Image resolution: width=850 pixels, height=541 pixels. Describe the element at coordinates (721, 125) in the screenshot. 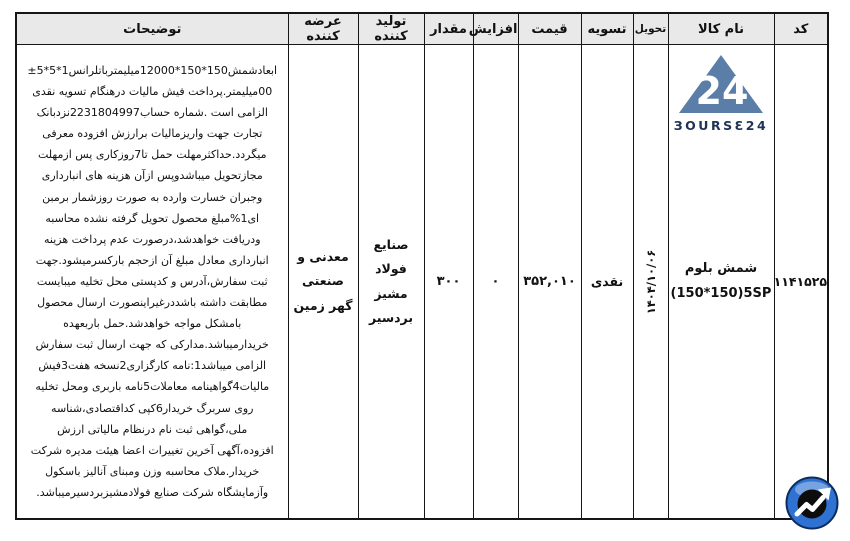

I see `bourse24-wordmark: ЗOURSƐ24` at that location.